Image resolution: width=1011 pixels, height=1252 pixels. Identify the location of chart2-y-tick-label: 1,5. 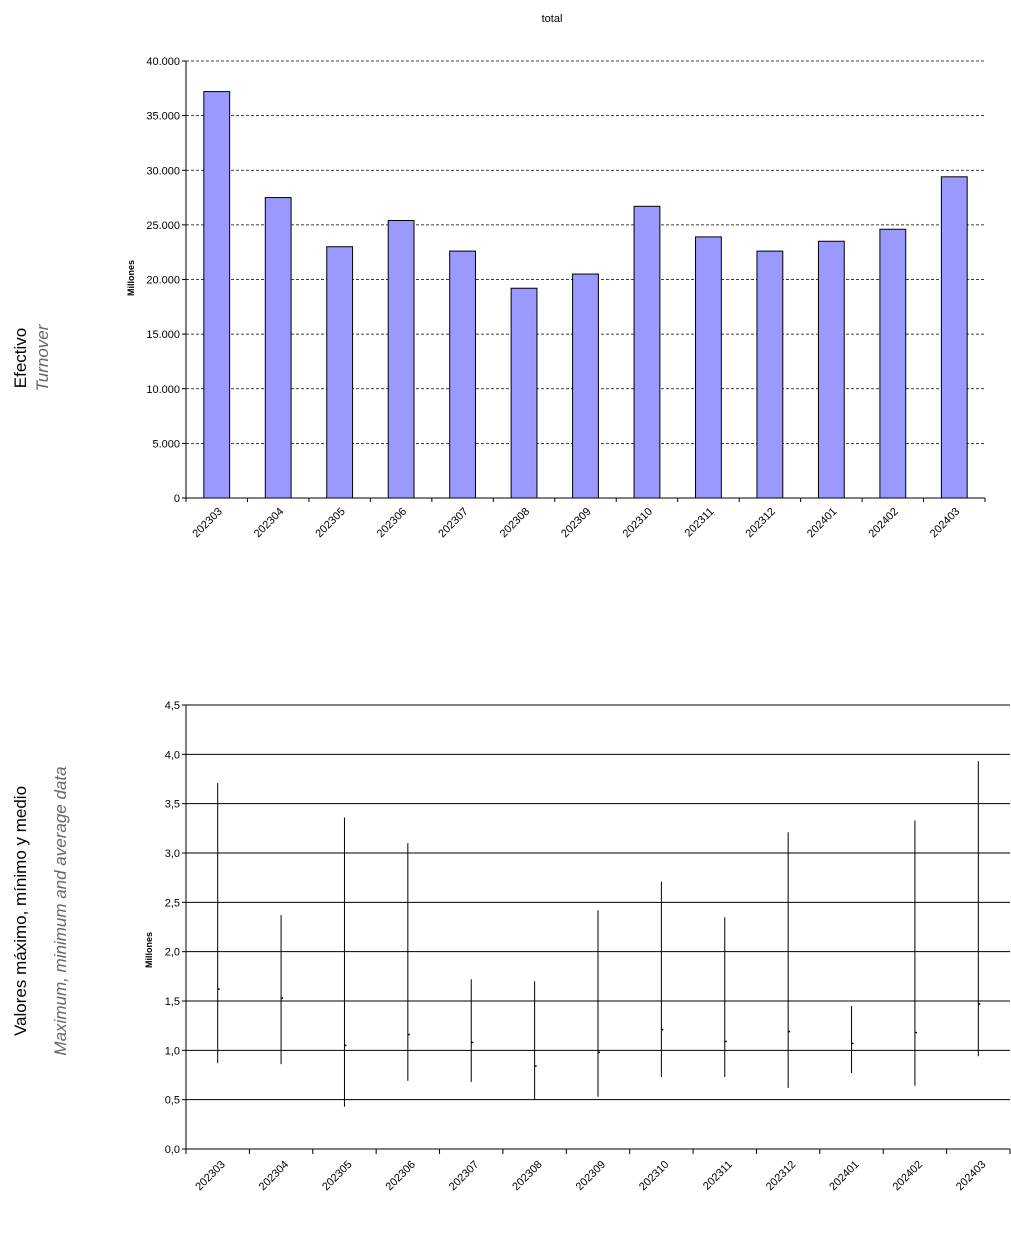
(172, 1002).